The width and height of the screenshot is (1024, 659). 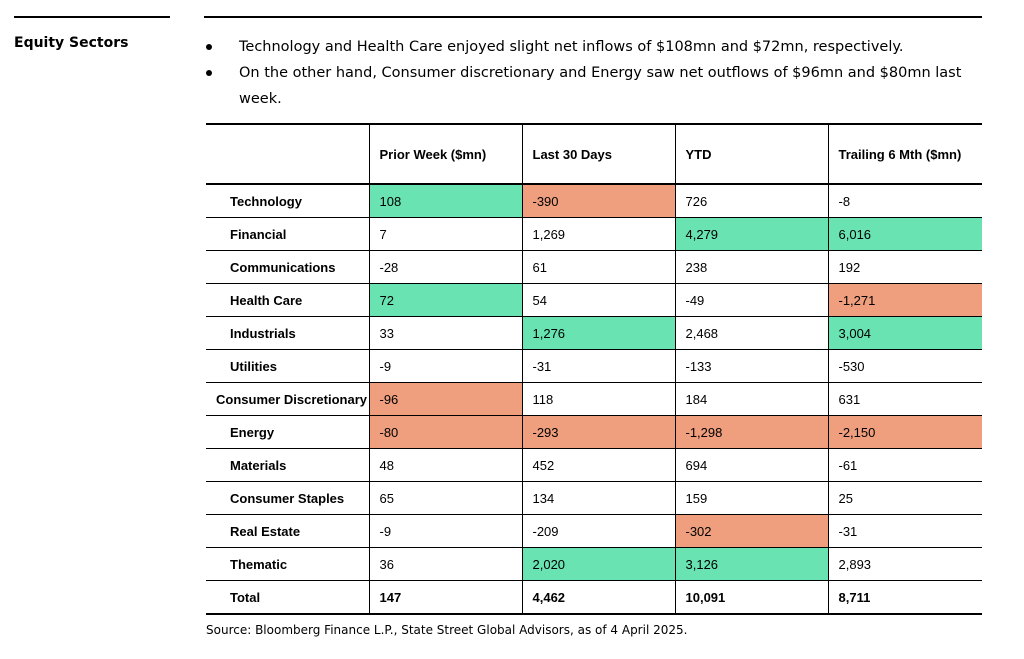 I want to click on table-cell: 726, so click(x=751, y=200).